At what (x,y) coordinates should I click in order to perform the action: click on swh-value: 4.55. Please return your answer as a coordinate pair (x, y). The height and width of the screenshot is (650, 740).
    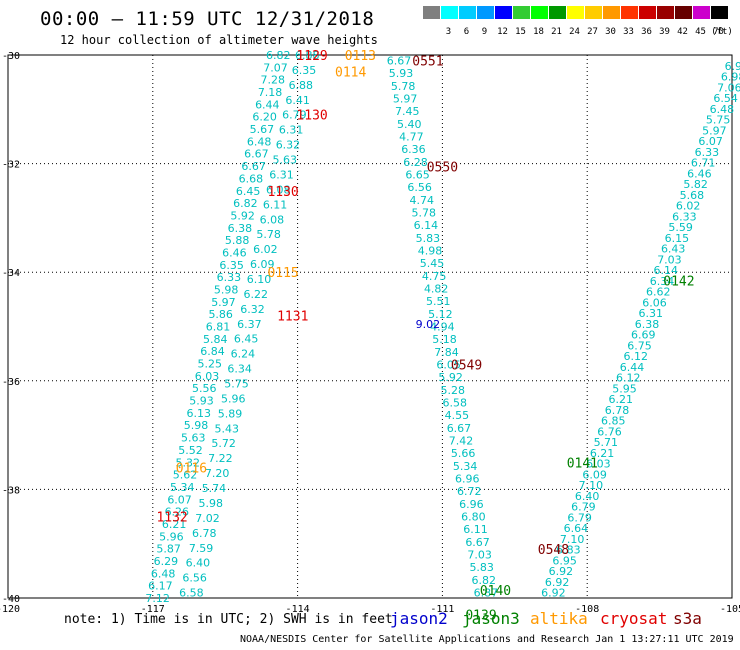
    Looking at the image, I should click on (457, 415).